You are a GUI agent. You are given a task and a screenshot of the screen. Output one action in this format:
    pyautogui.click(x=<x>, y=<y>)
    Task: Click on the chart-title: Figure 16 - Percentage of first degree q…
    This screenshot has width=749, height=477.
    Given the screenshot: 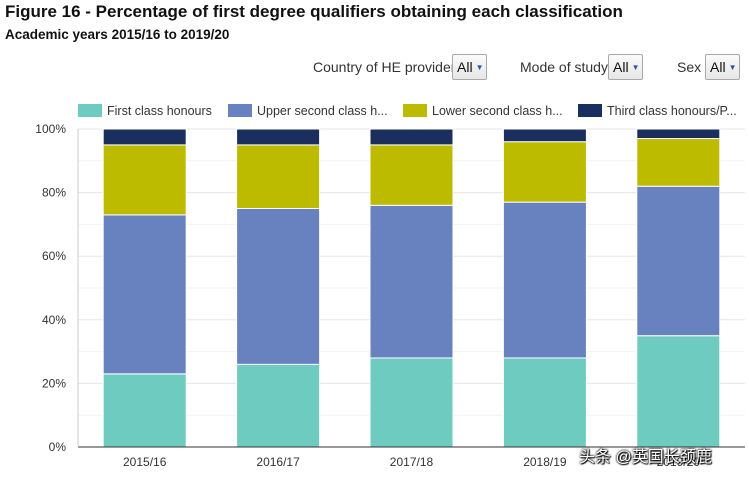 What is the action you would take?
    pyautogui.click(x=314, y=11)
    